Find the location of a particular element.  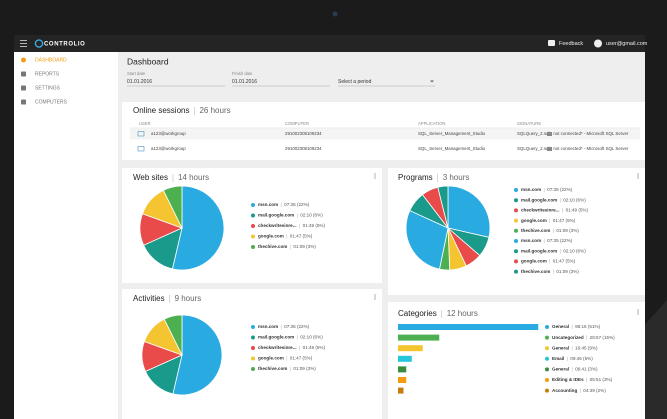

legend-label: thechive.com is located at coordinates (272, 246).